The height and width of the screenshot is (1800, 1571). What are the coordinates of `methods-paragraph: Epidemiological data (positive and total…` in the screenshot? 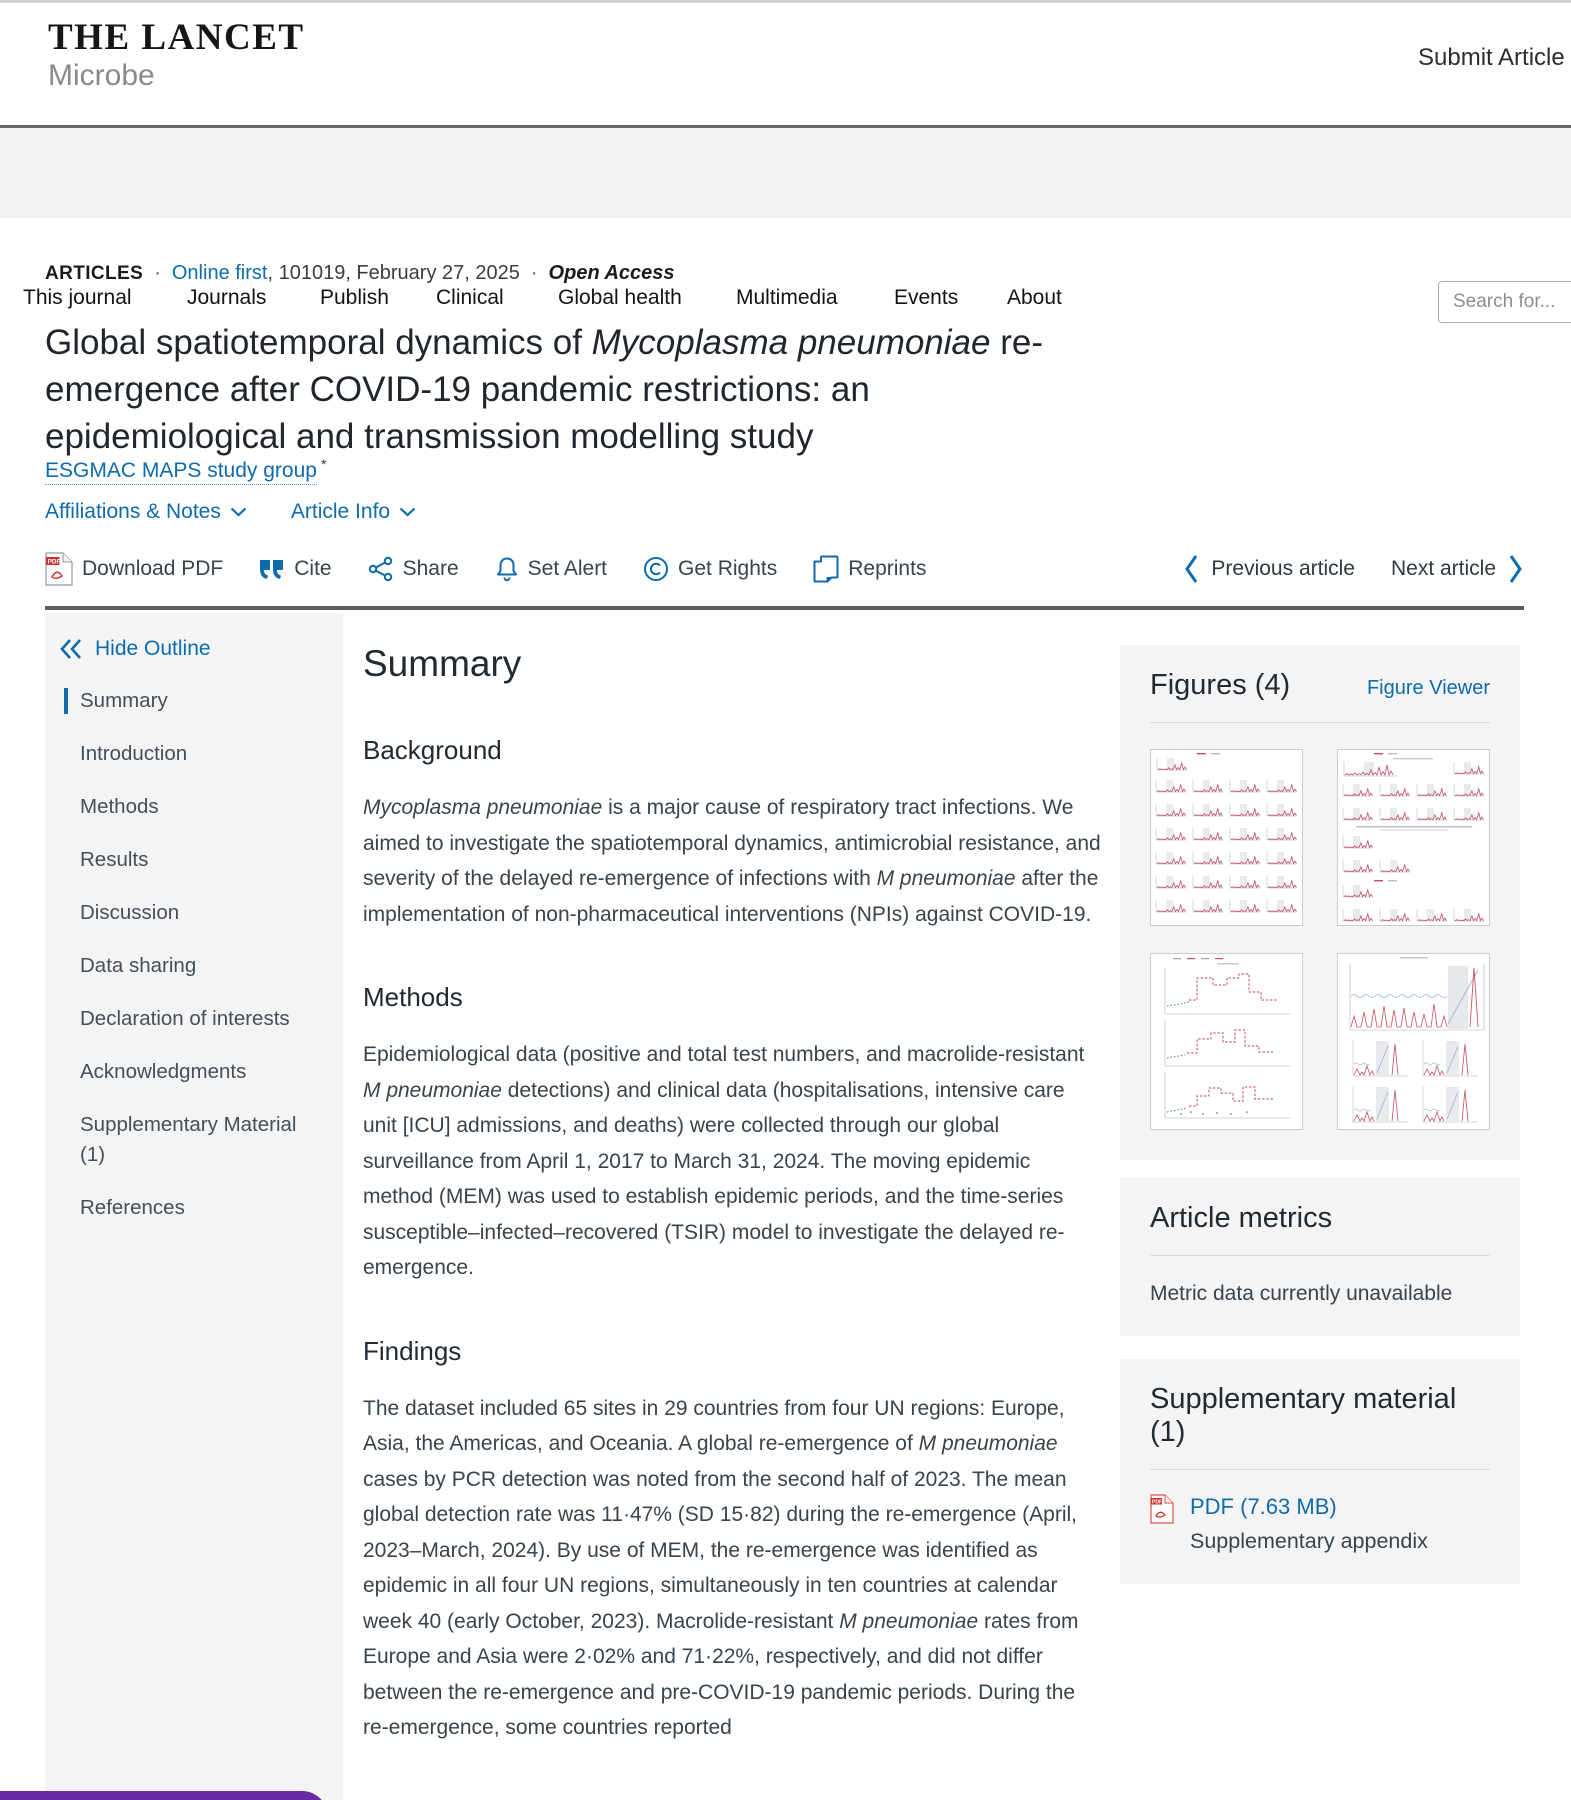 It's located at (724, 1161).